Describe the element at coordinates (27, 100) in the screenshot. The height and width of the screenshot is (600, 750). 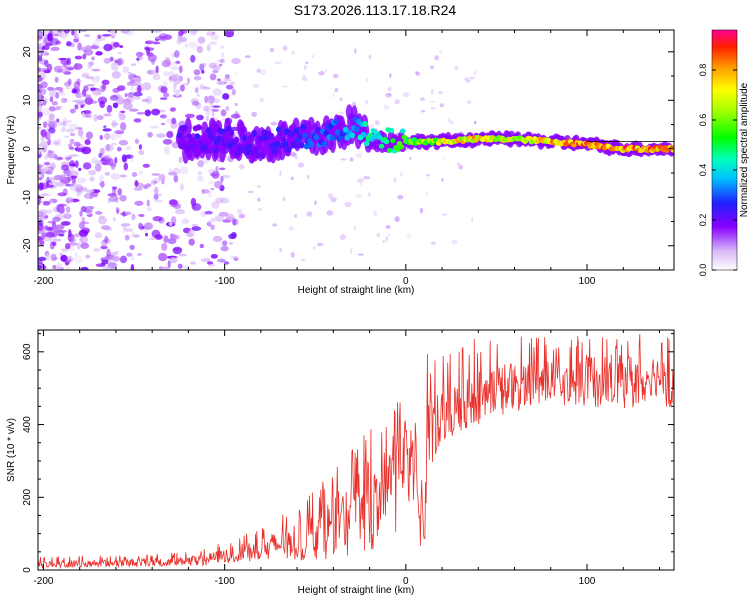
I see `spectrogram-y-tick-label: 10` at that location.